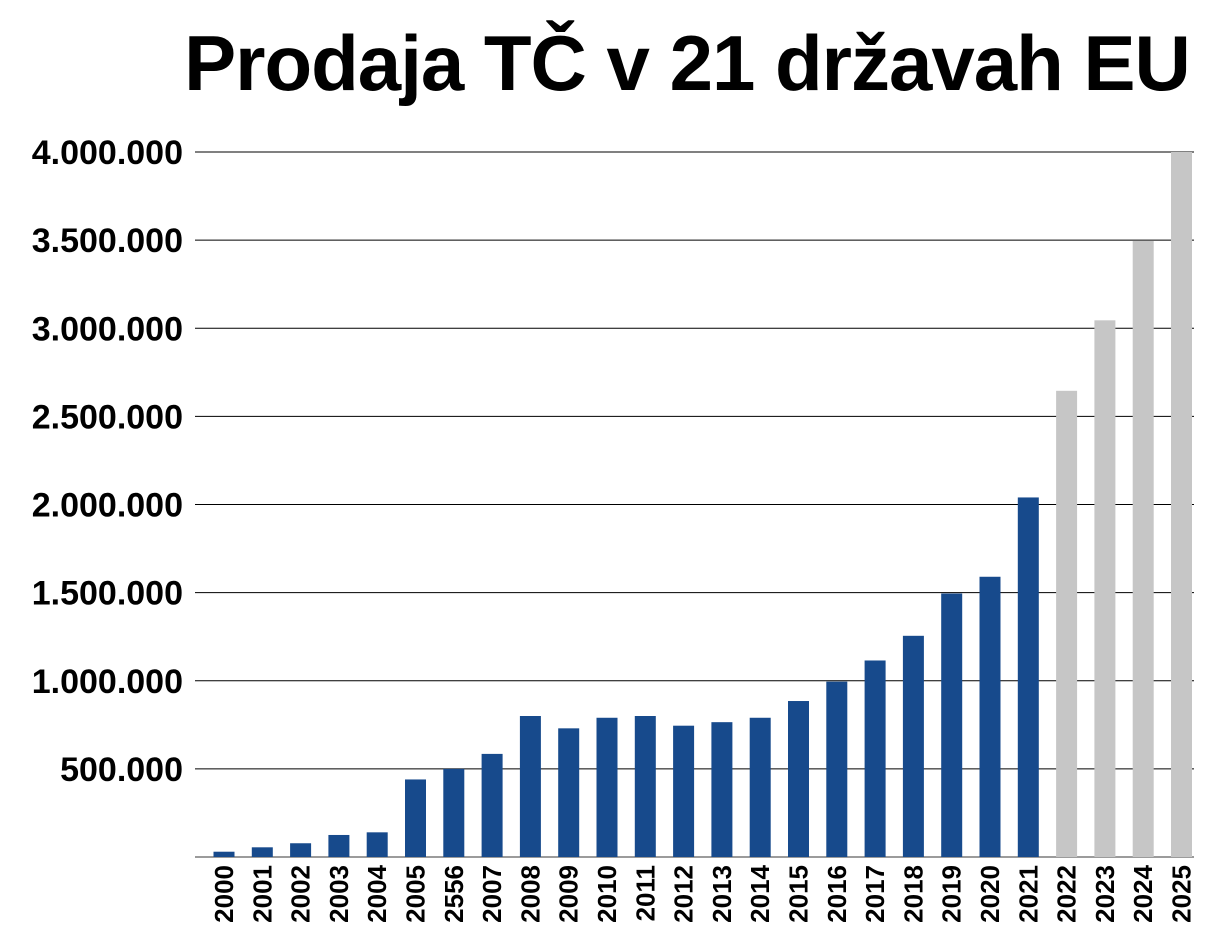  Describe the element at coordinates (107, 682) in the screenshot. I see `y-tick-label: 1.000.000` at that location.